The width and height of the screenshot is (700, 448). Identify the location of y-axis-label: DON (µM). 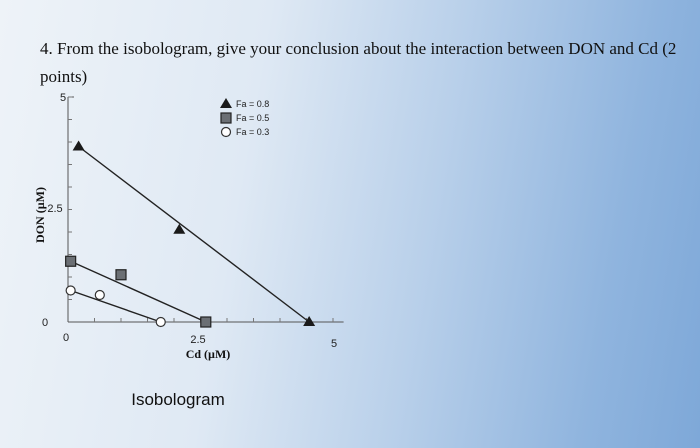
(40, 215).